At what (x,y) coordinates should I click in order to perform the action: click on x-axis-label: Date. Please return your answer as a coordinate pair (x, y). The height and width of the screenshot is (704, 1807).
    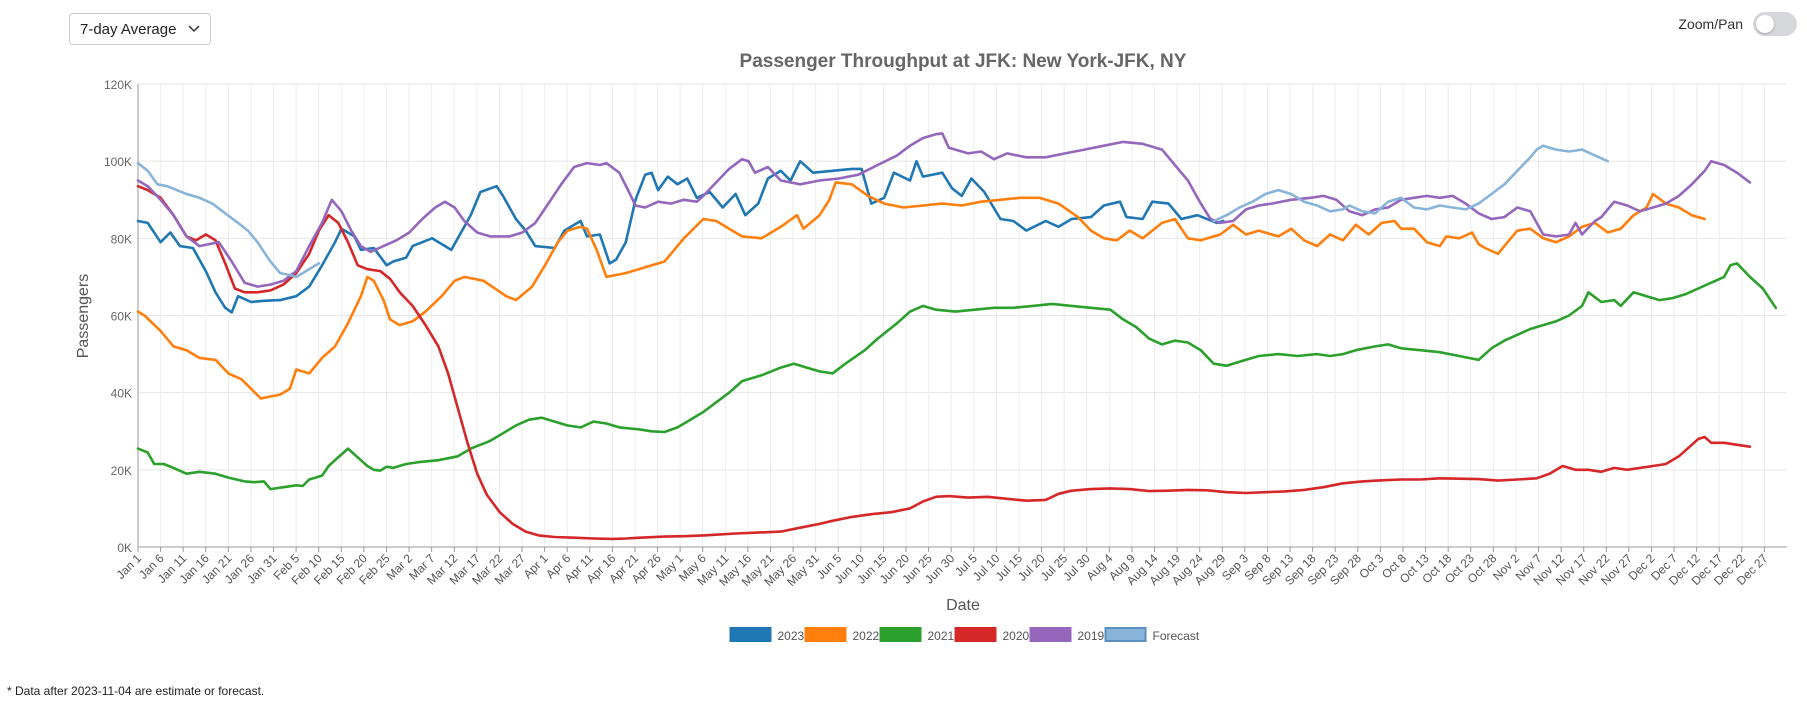
    Looking at the image, I should click on (963, 605).